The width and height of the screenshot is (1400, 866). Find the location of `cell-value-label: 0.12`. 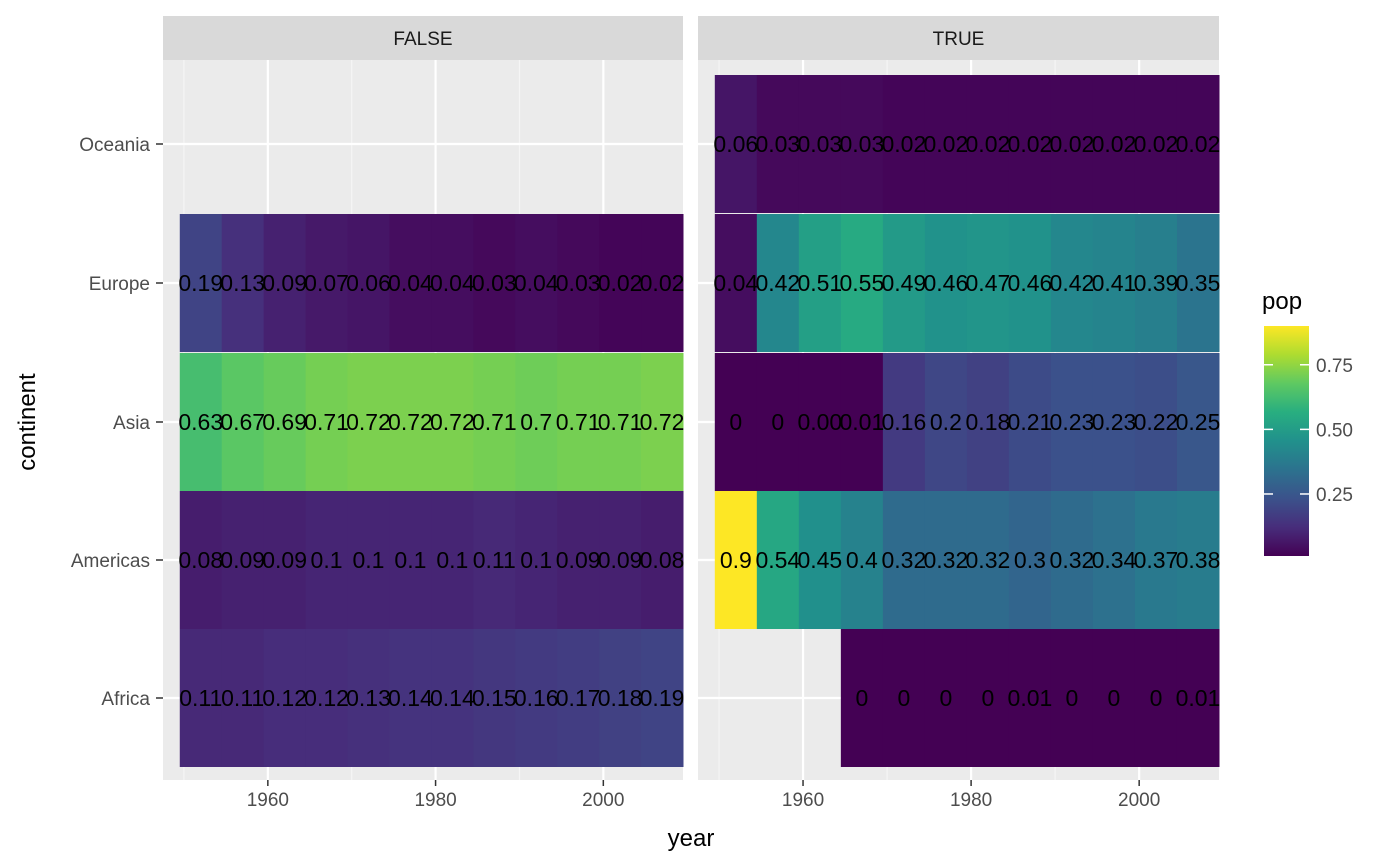

cell-value-label: 0.12 is located at coordinates (326, 698).